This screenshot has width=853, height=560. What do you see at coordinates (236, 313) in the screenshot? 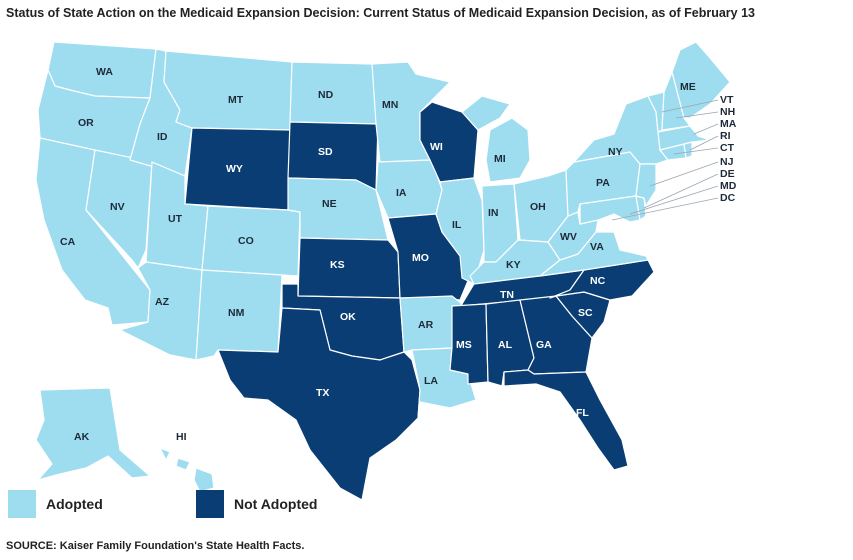
I see `label-nm: NM` at bounding box center [236, 313].